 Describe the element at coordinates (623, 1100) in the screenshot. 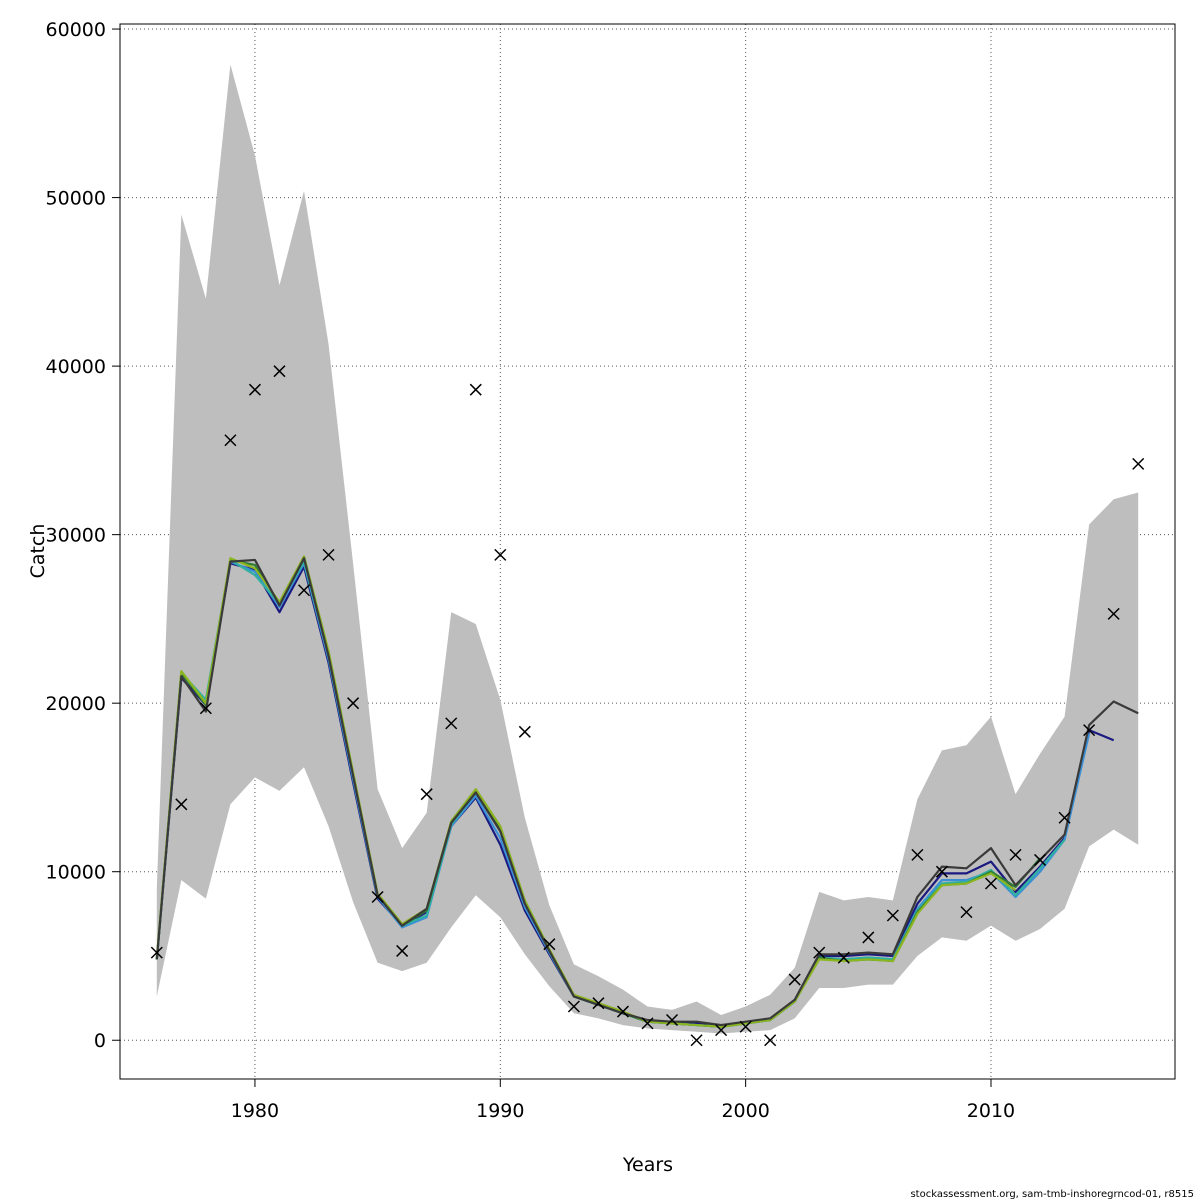

I see `x-axis: 1980 1990 2000 2010` at that location.